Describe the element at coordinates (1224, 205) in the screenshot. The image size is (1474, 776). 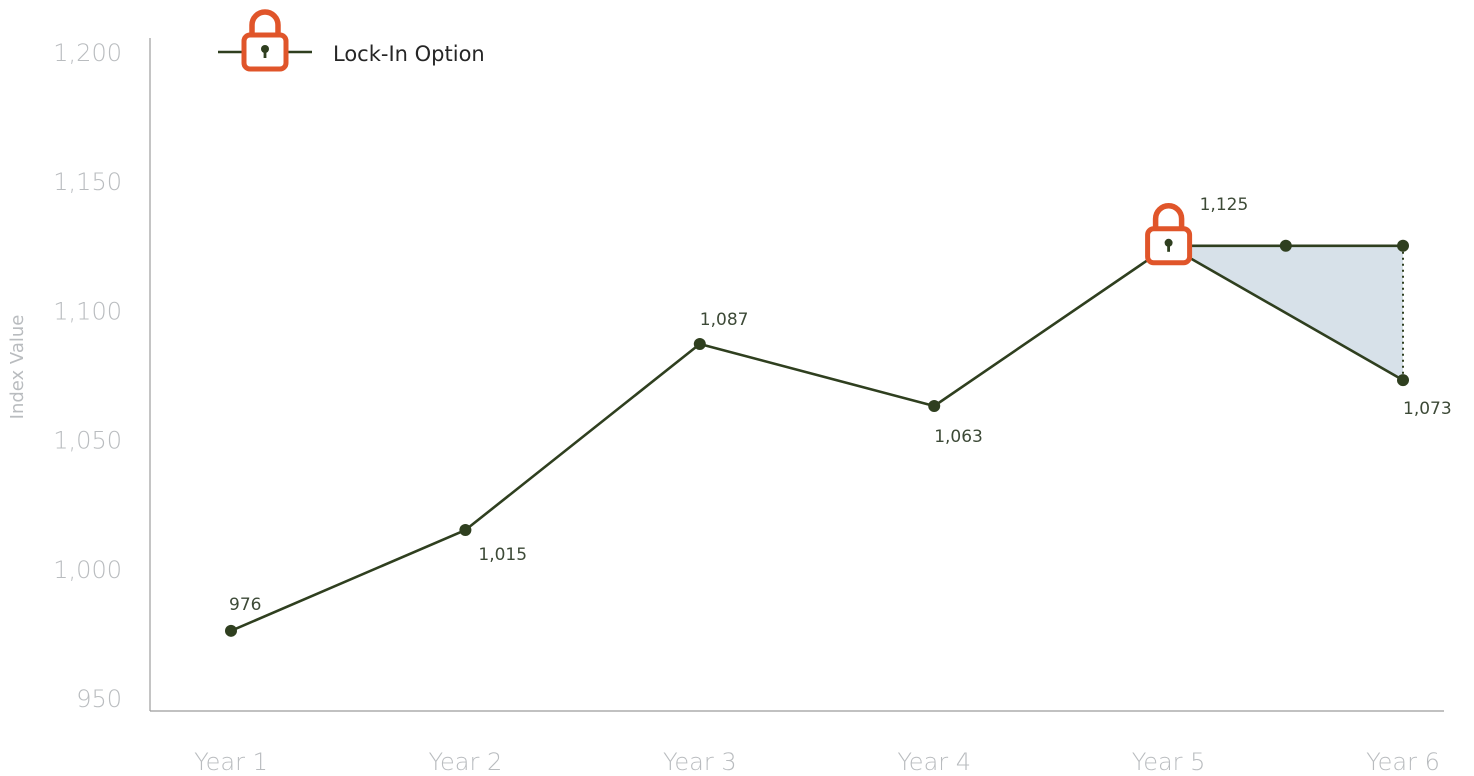
I see `data-label: 1,125` at that location.